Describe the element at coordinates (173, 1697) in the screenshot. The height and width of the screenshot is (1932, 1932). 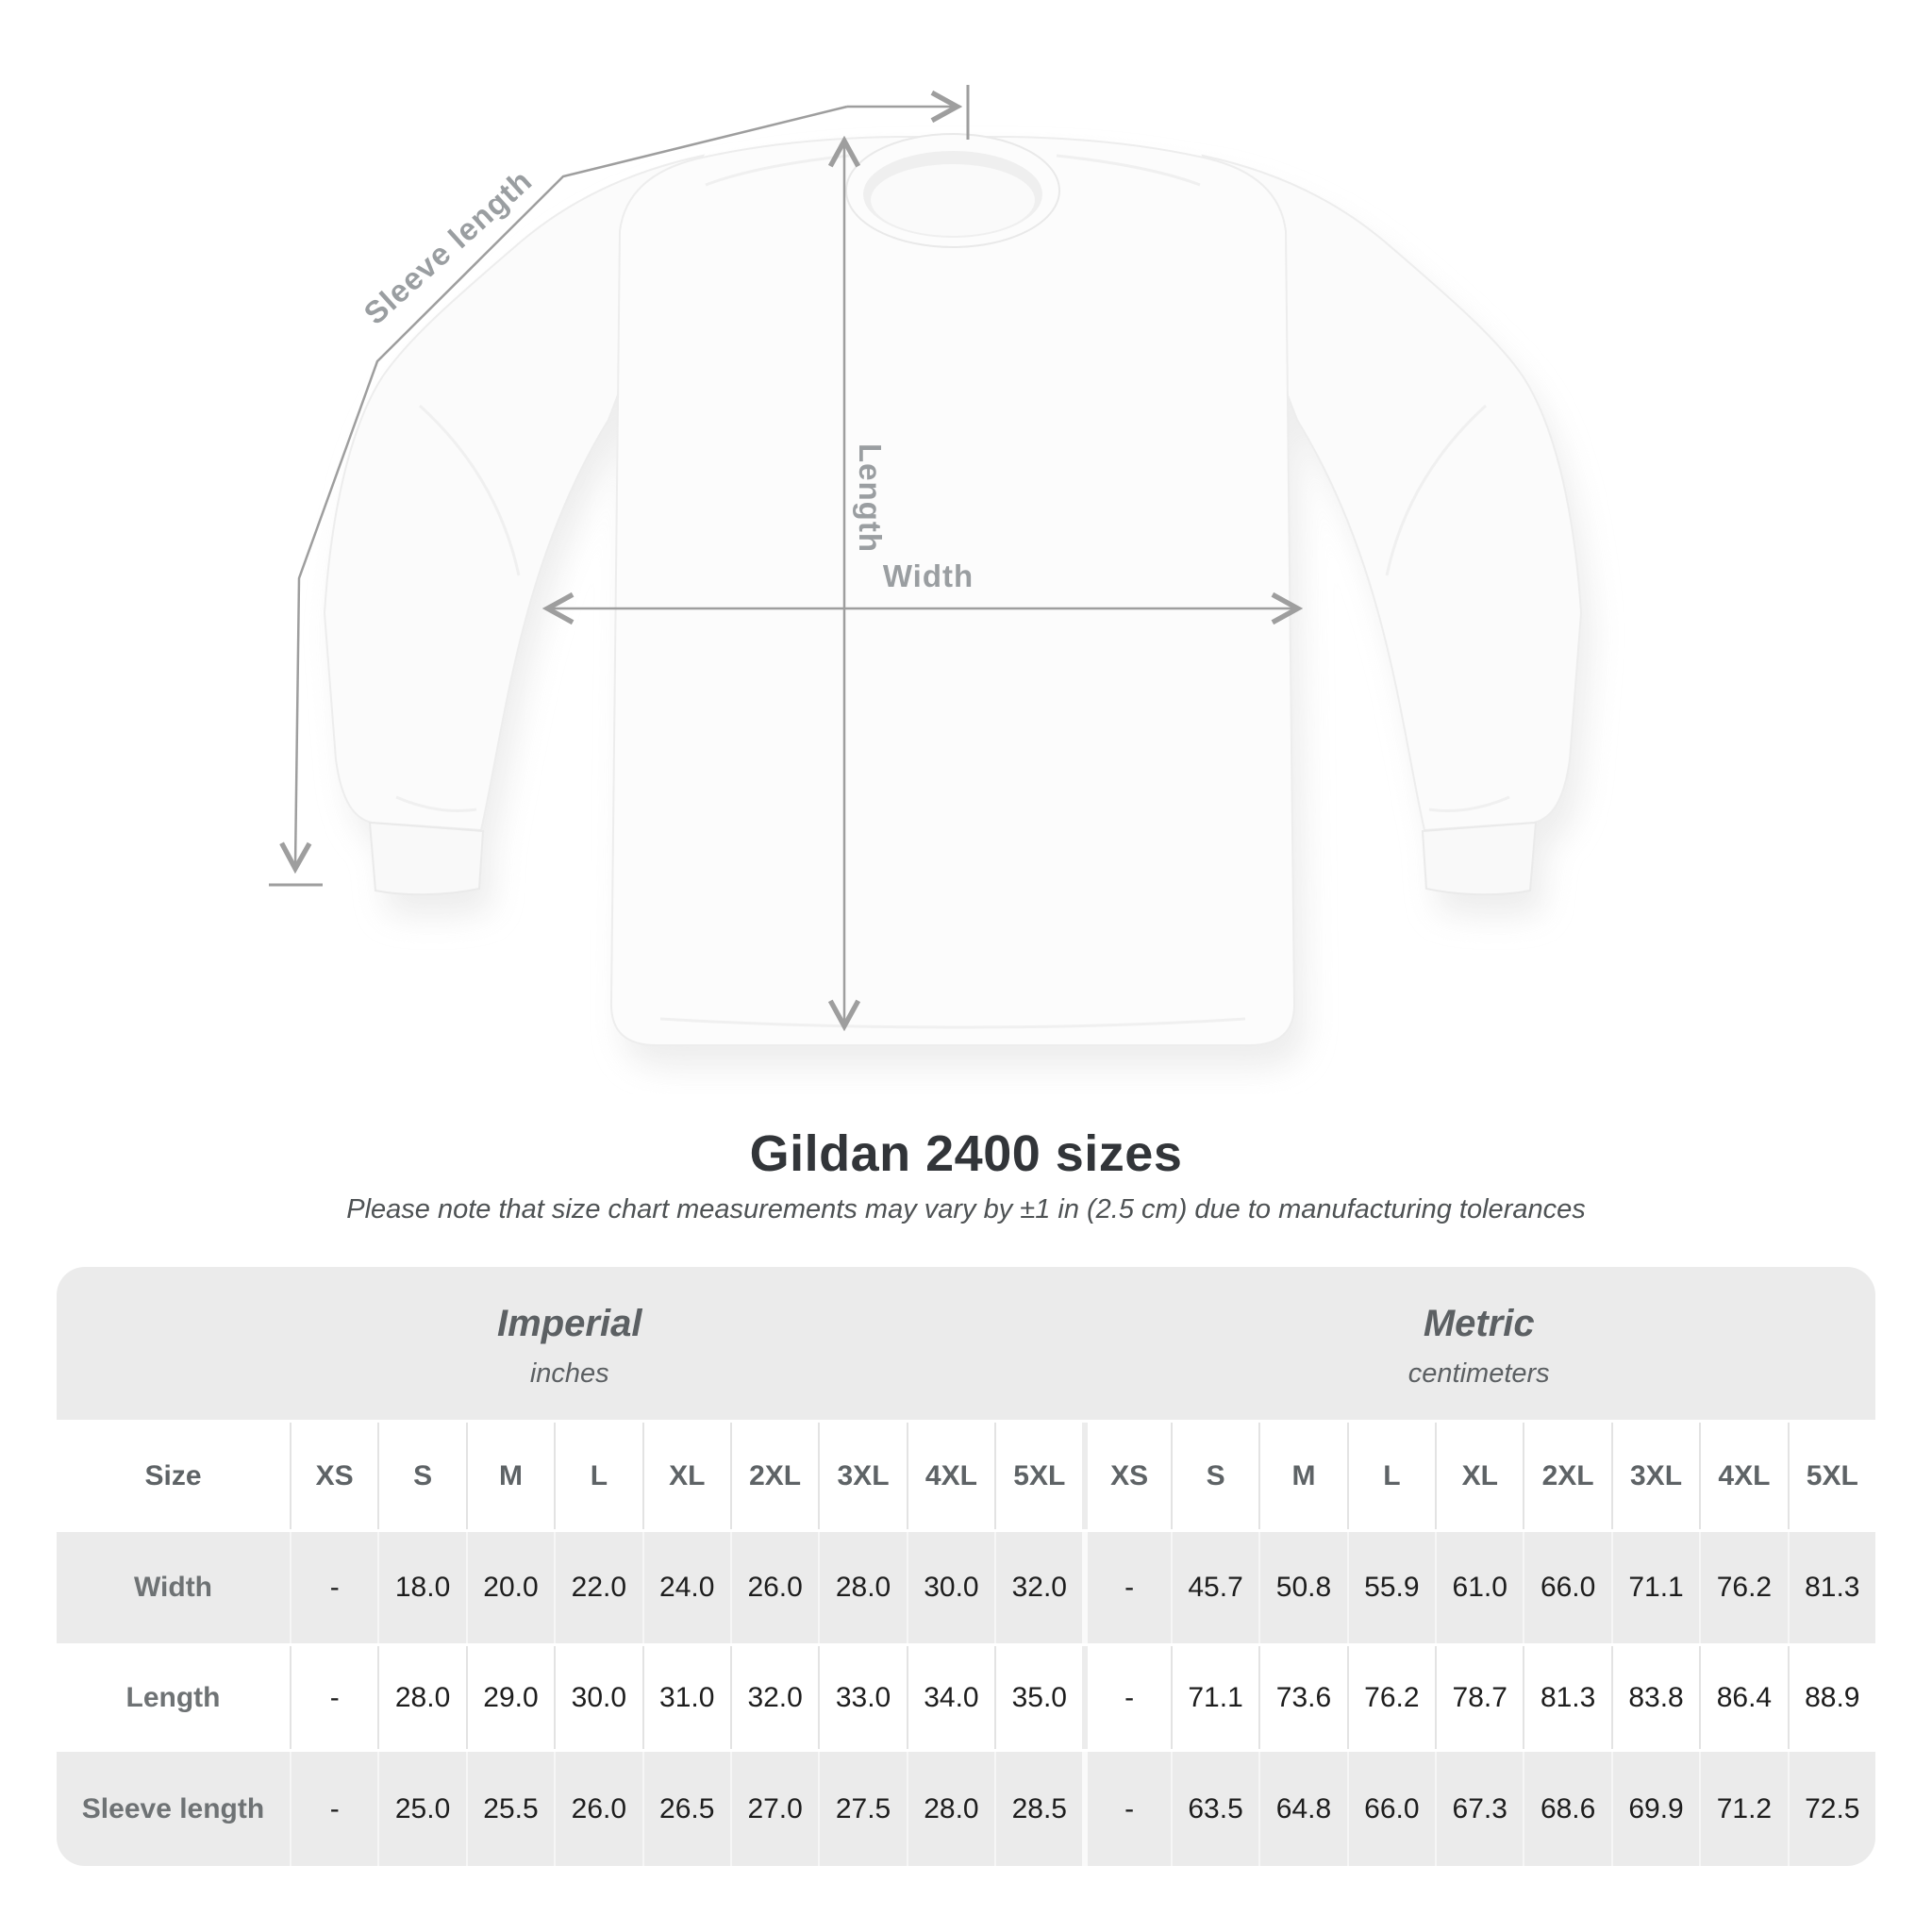
I see `row-label: Length` at that location.